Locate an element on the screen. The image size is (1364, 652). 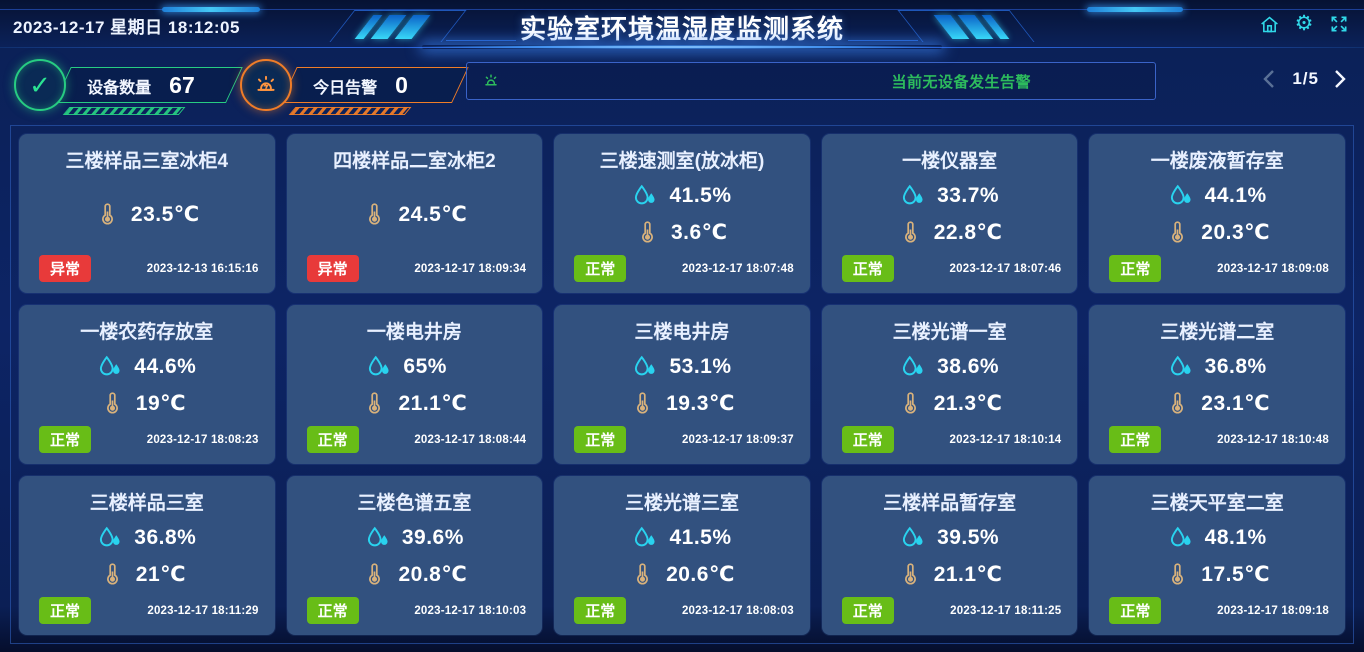
device-card: 三楼电井房 53.1% 1 is located at coordinates (682, 384).